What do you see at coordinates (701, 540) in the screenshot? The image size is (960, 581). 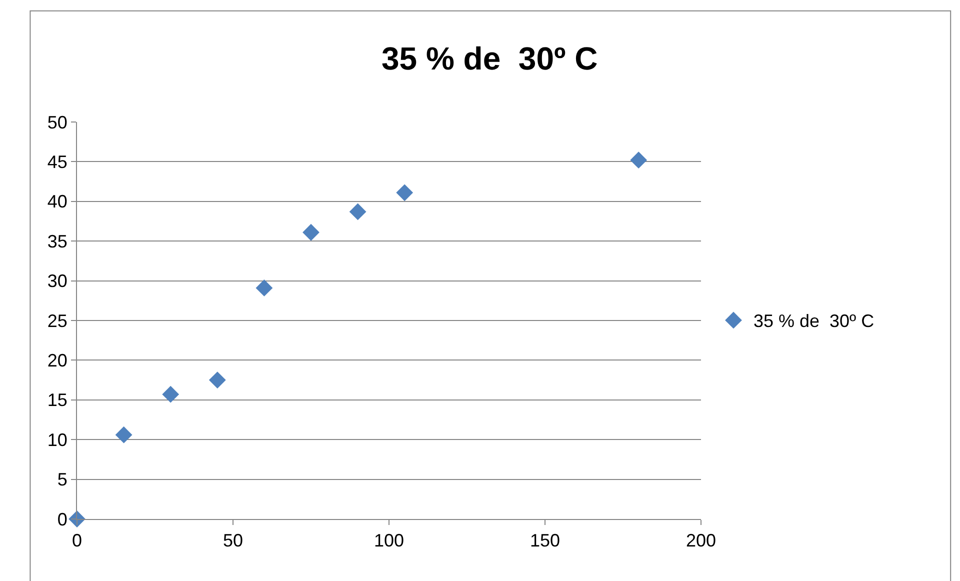 I see `x-tick-label: 200` at bounding box center [701, 540].